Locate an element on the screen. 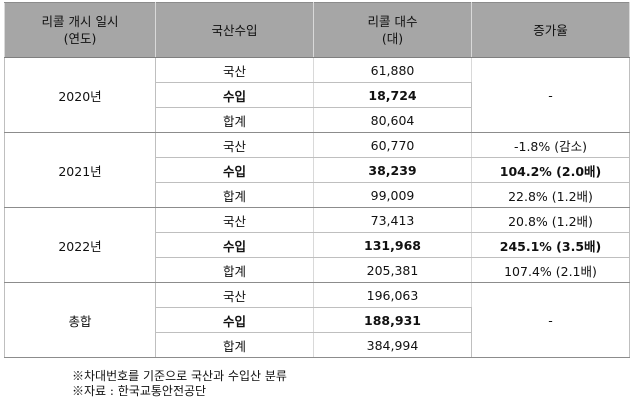 Image resolution: width=630 pixels, height=402 pixels. table-row: 수입 188,931 is located at coordinates (317, 320).